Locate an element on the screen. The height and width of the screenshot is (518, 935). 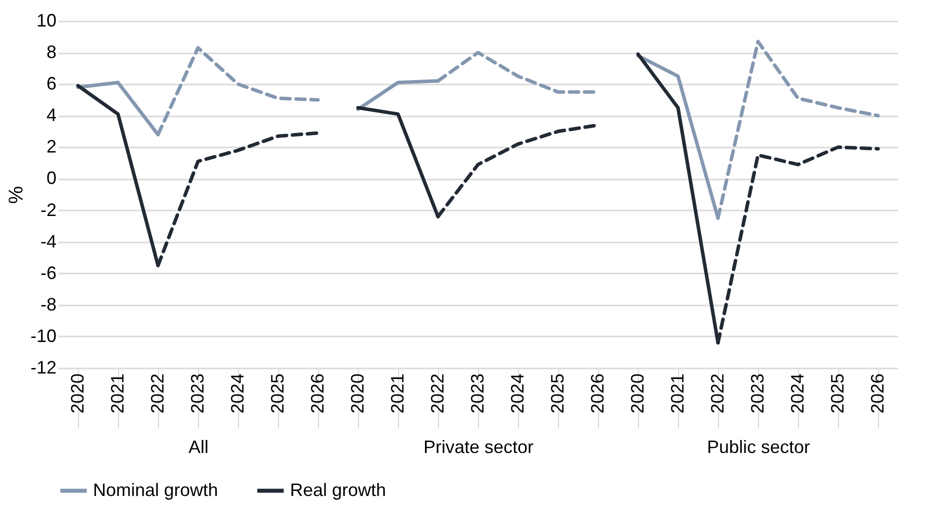
legend-label: Real growth is located at coordinates (338, 490).